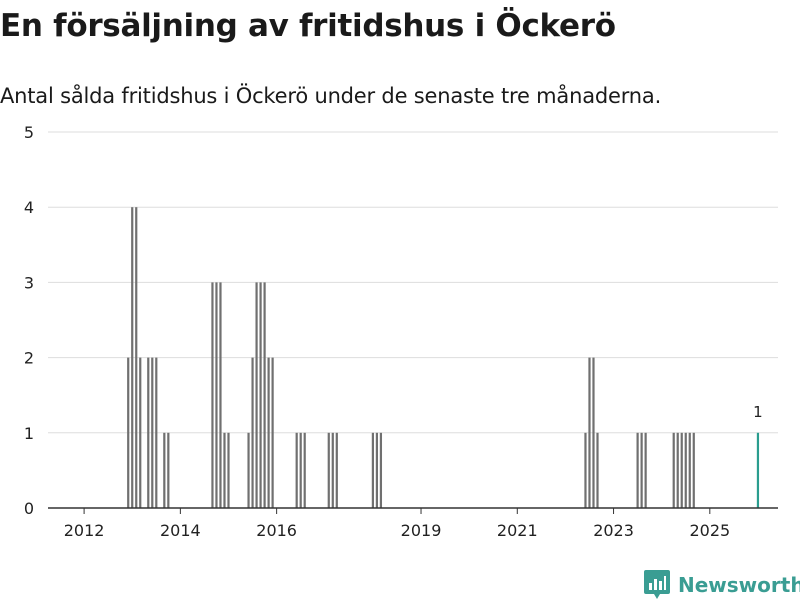 This screenshot has width=800, height=600. What do you see at coordinates (709, 530) in the screenshot?
I see `x-tick-label: 2025` at bounding box center [709, 530].